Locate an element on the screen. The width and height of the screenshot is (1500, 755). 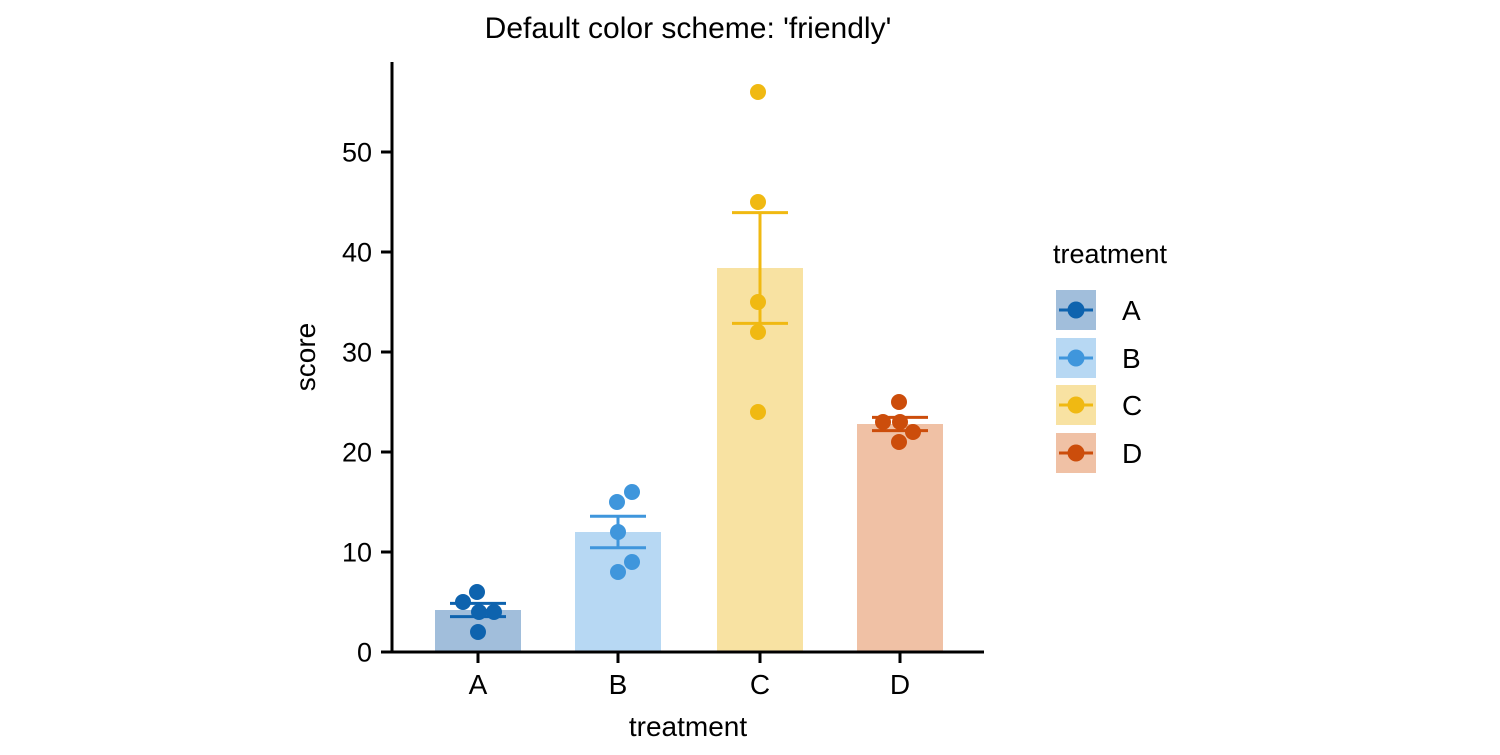
x-tick-label: D is located at coordinates (900, 684).